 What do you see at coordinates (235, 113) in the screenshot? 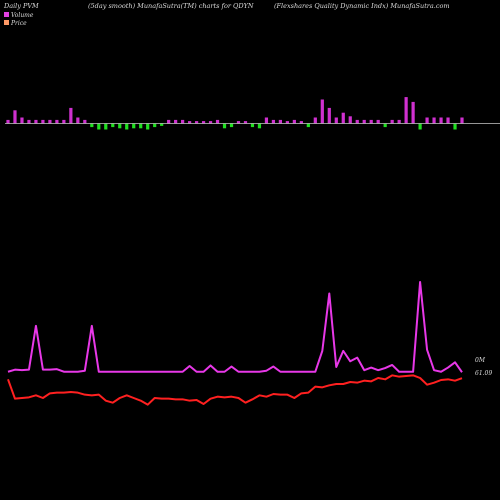
I see `pvm-bars` at bounding box center [235, 113].